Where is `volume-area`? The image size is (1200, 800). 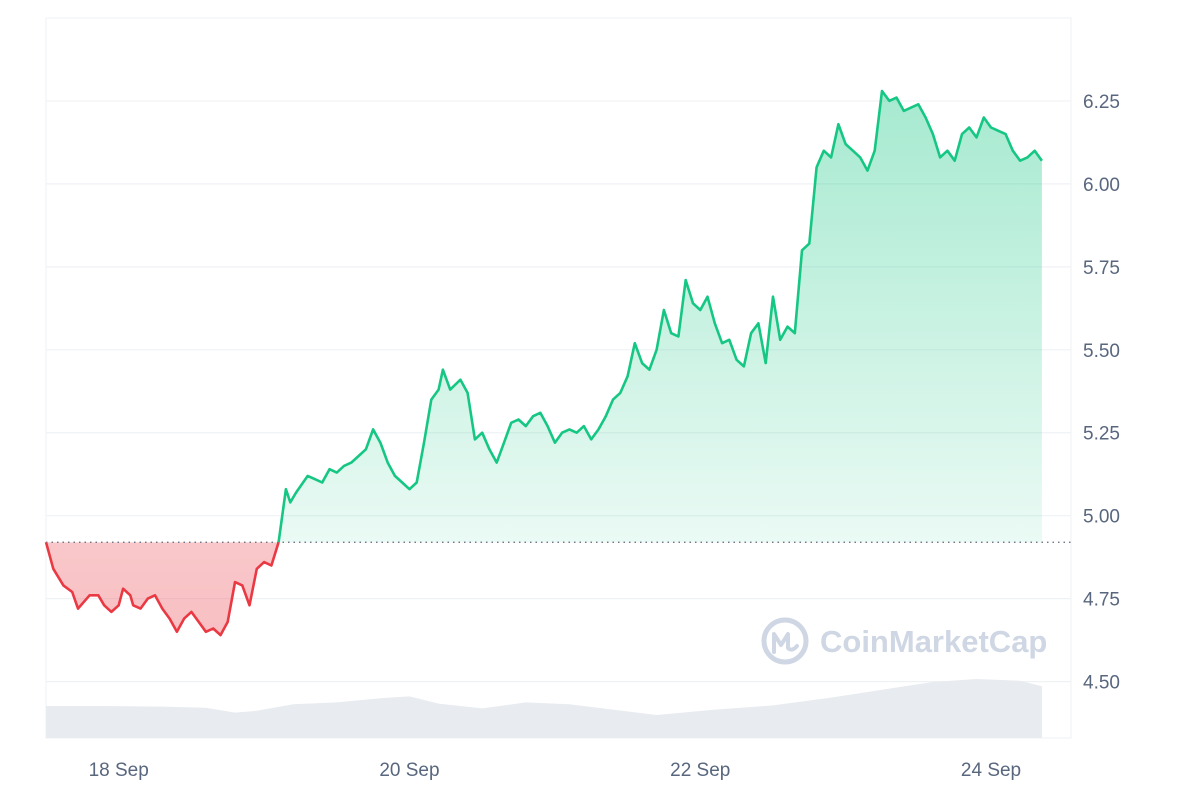
volume-area is located at coordinates (544, 708).